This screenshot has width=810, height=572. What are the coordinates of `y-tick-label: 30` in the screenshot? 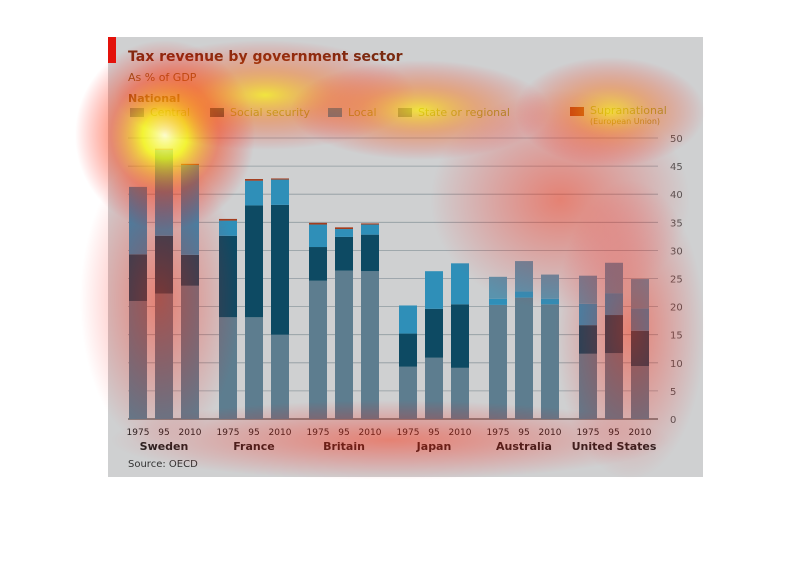 It's located at (676, 251).